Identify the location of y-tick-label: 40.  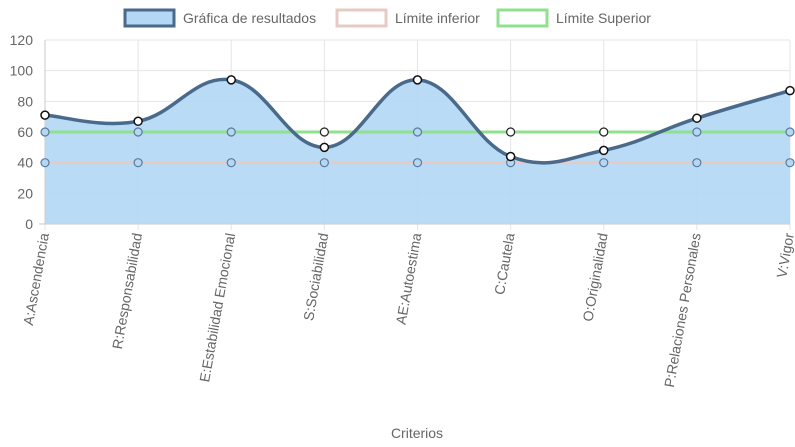
(25, 163).